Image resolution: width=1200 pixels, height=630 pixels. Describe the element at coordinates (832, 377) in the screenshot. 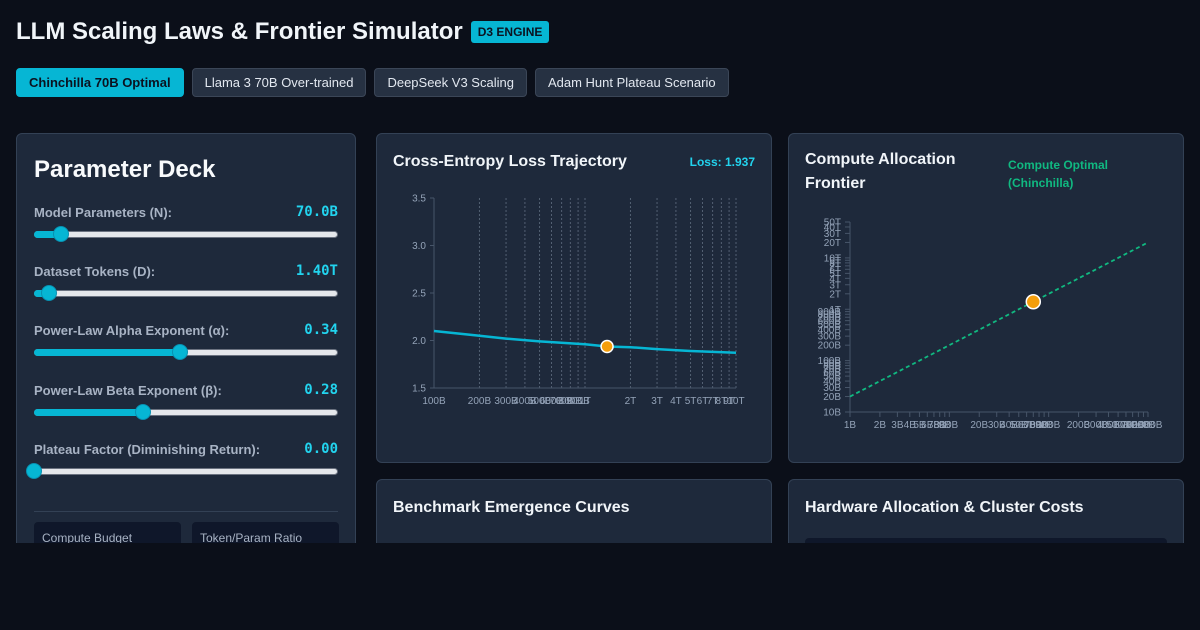

I see `y-tick-label: 50B` at that location.